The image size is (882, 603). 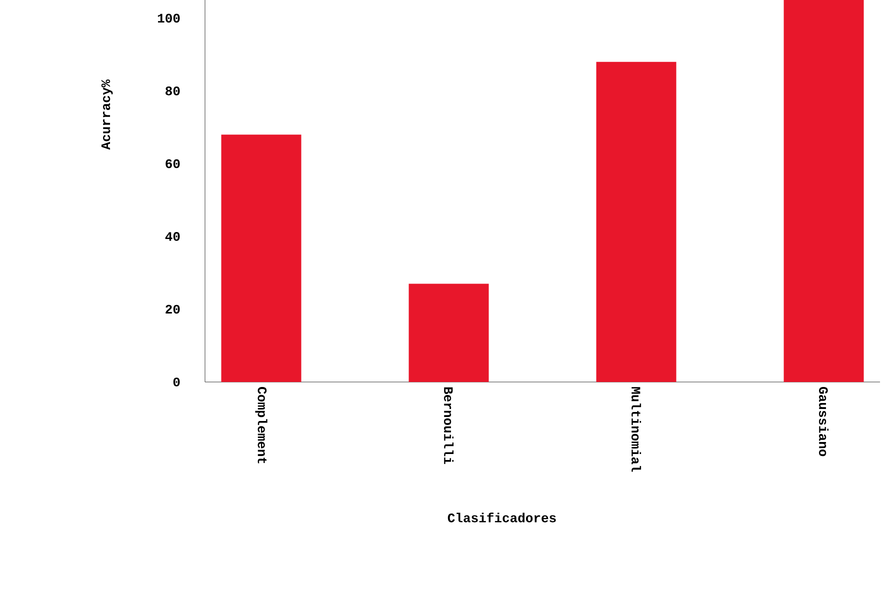 What do you see at coordinates (173, 91) in the screenshot?
I see `y-tick-label: 80` at bounding box center [173, 91].